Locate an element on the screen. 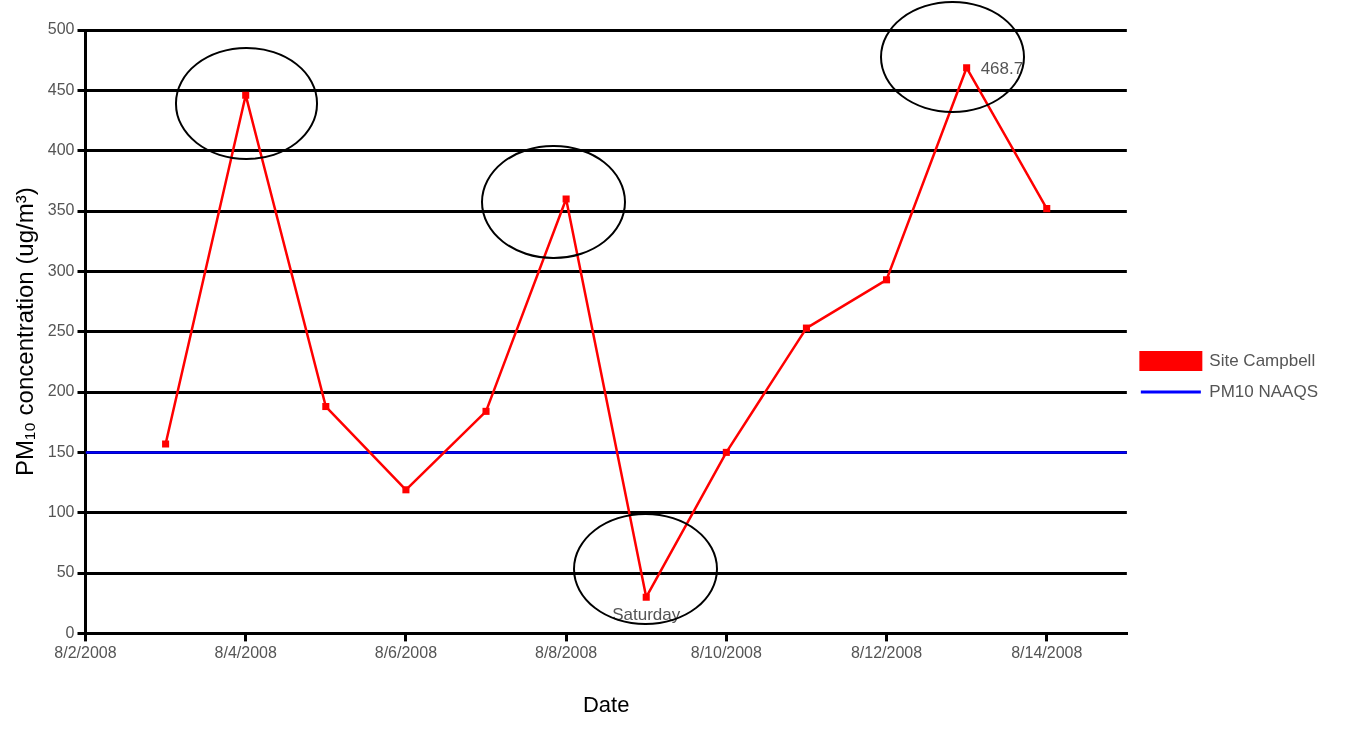  y-tick-label: 200 is located at coordinates (61, 391).